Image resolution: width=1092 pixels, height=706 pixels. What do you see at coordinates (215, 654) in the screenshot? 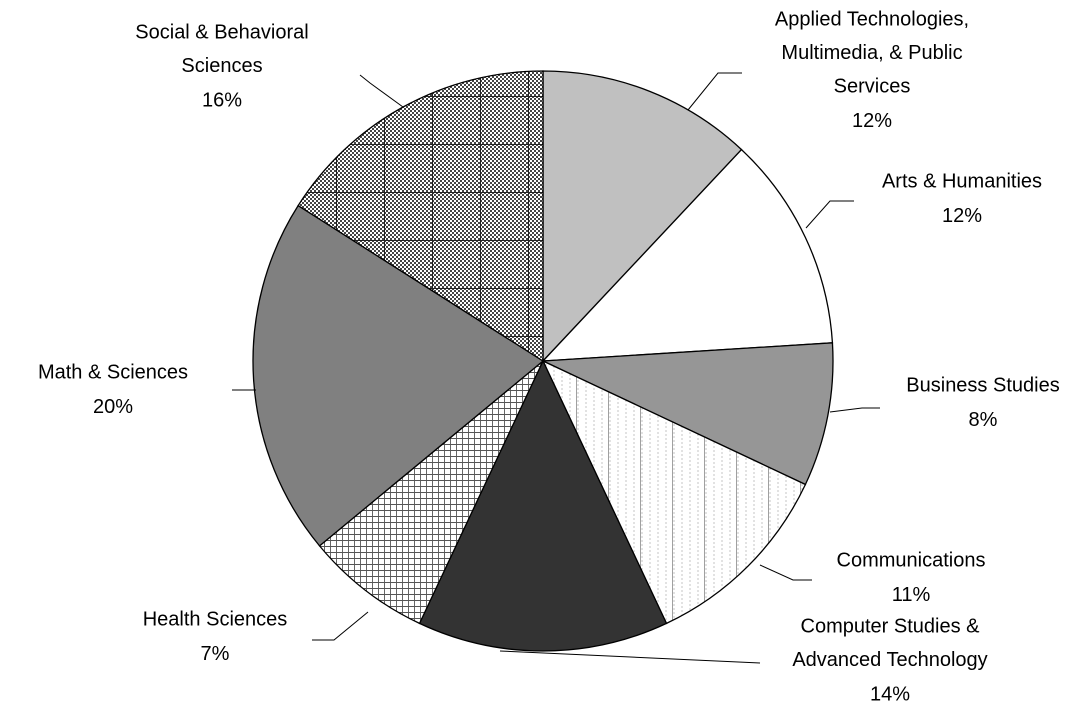
I see `value-label: 7%` at bounding box center [215, 654].